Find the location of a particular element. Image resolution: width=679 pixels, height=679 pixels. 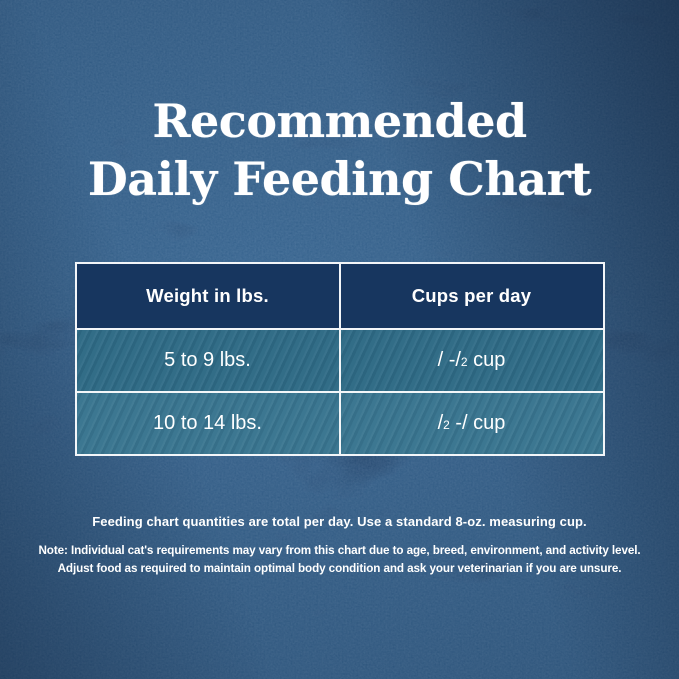

cups-value-part: cup is located at coordinates (486, 360).